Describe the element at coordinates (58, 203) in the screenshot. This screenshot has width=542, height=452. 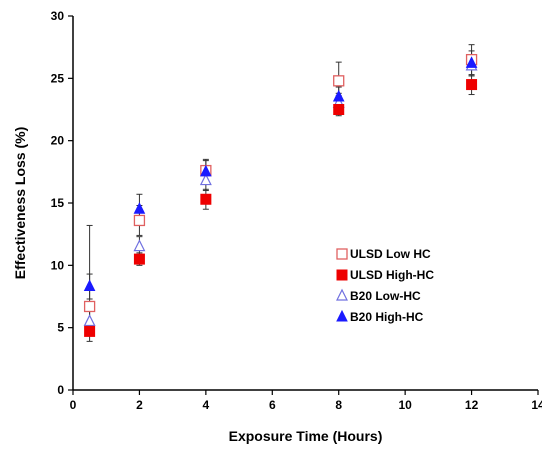
I see `y-tick-label: 15` at that location.